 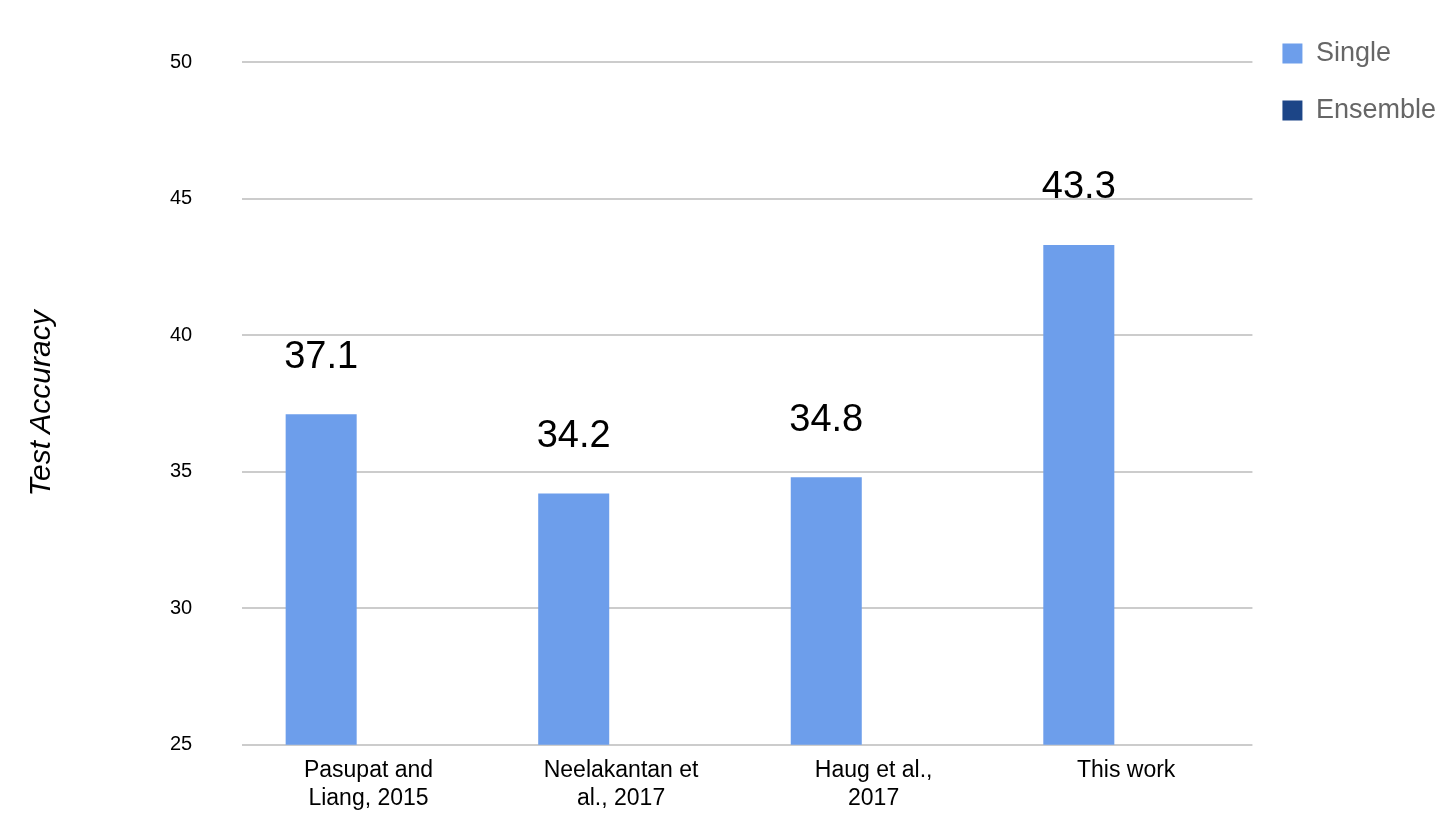 I want to click on x-tick-label: Haug et al., 2017, so click(x=873, y=782).